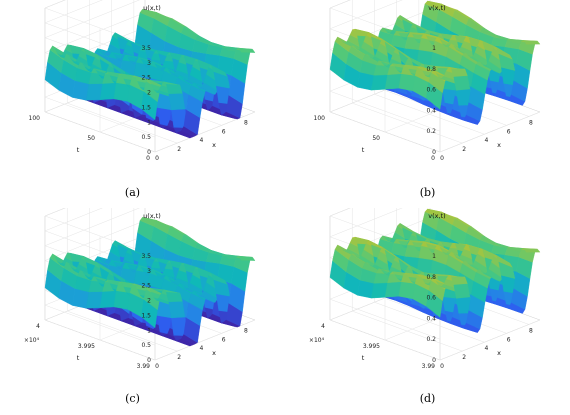  Describe the element at coordinates (144, 366) in the screenshot. I see `y-tick-label: 3.99` at that location.